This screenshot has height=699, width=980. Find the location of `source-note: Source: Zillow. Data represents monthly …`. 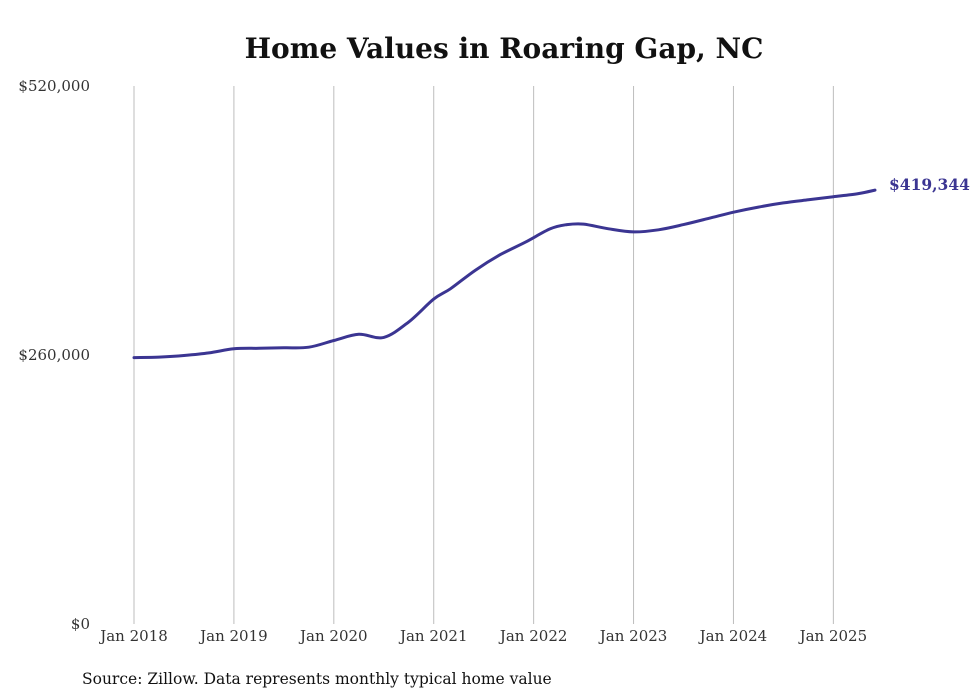

source-note: Source: Zillow. Data represents monthly … is located at coordinates (317, 679).